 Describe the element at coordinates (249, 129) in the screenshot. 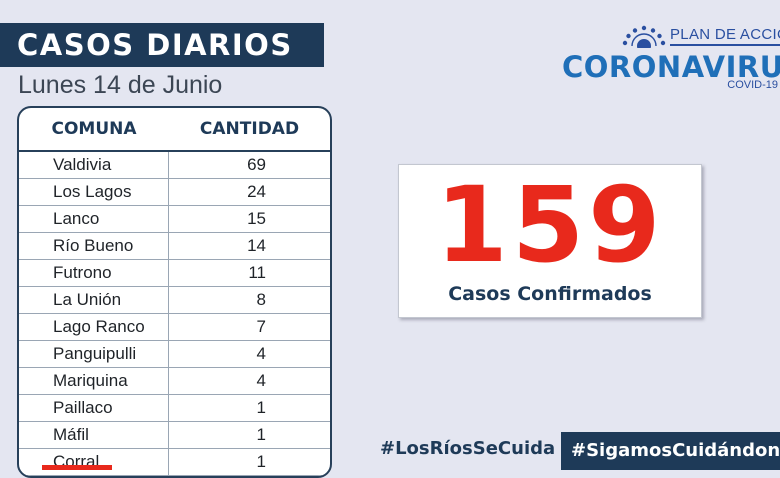

I see `column-header-cantidad: CANTIDAD` at that location.